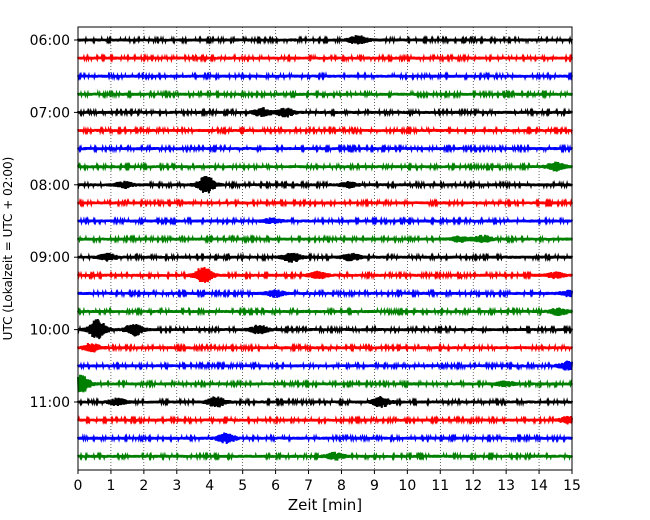  I want to click on x-tick-label: 9, so click(374, 486).